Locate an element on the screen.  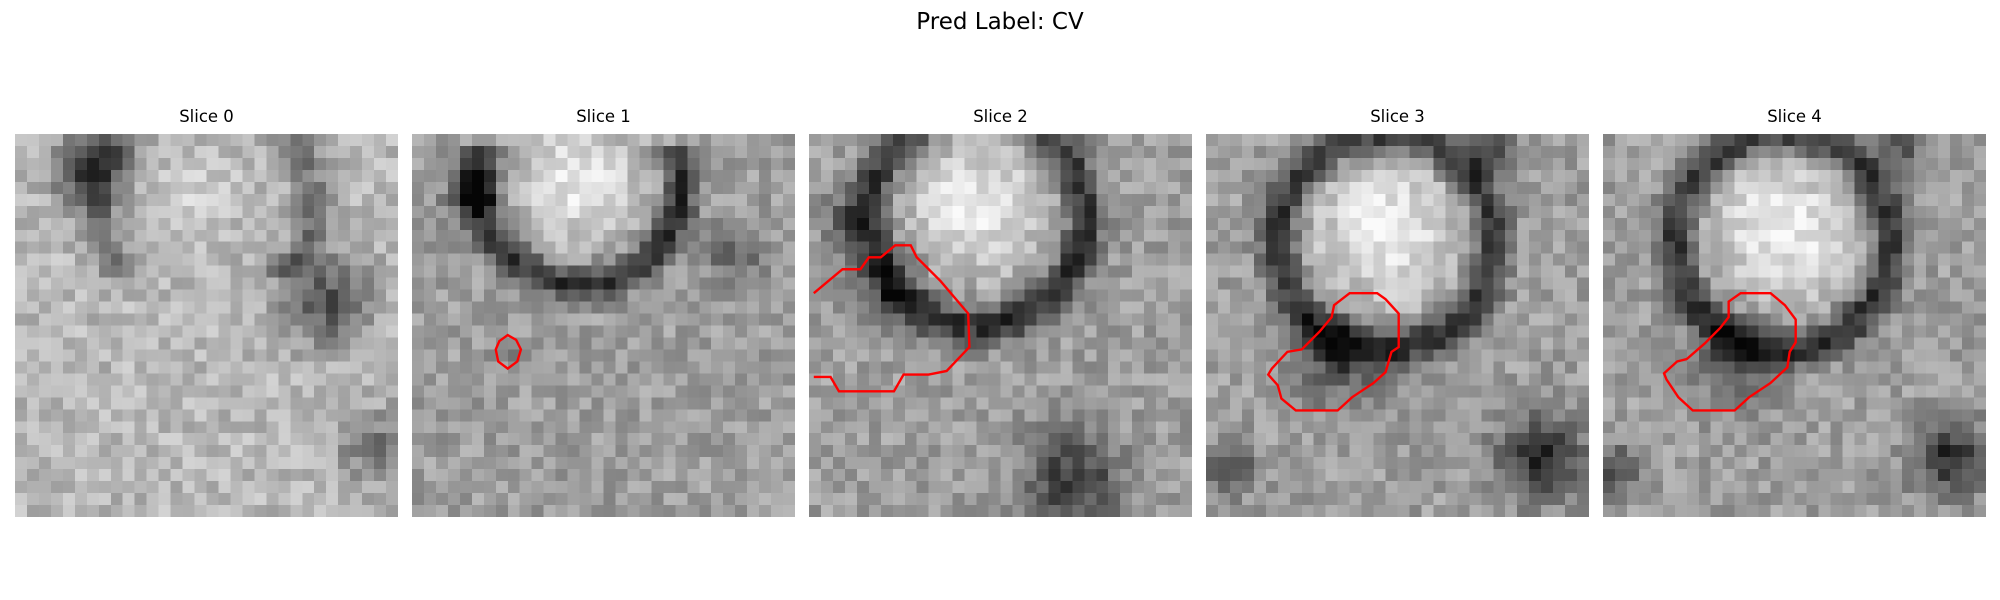
figure-title: Pred Label: CV is located at coordinates (1000, 22).